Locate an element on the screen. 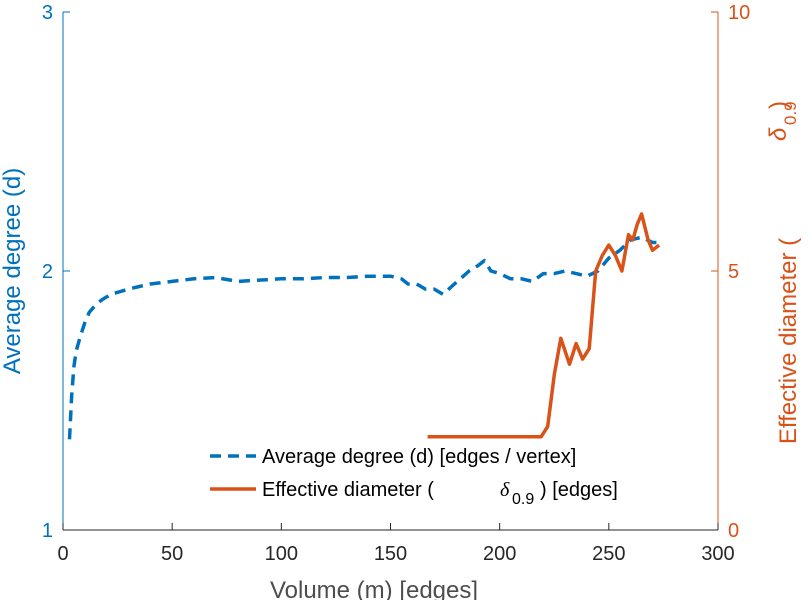 This screenshot has width=812, height=600. x-tick-label: 0 is located at coordinates (62, 554).